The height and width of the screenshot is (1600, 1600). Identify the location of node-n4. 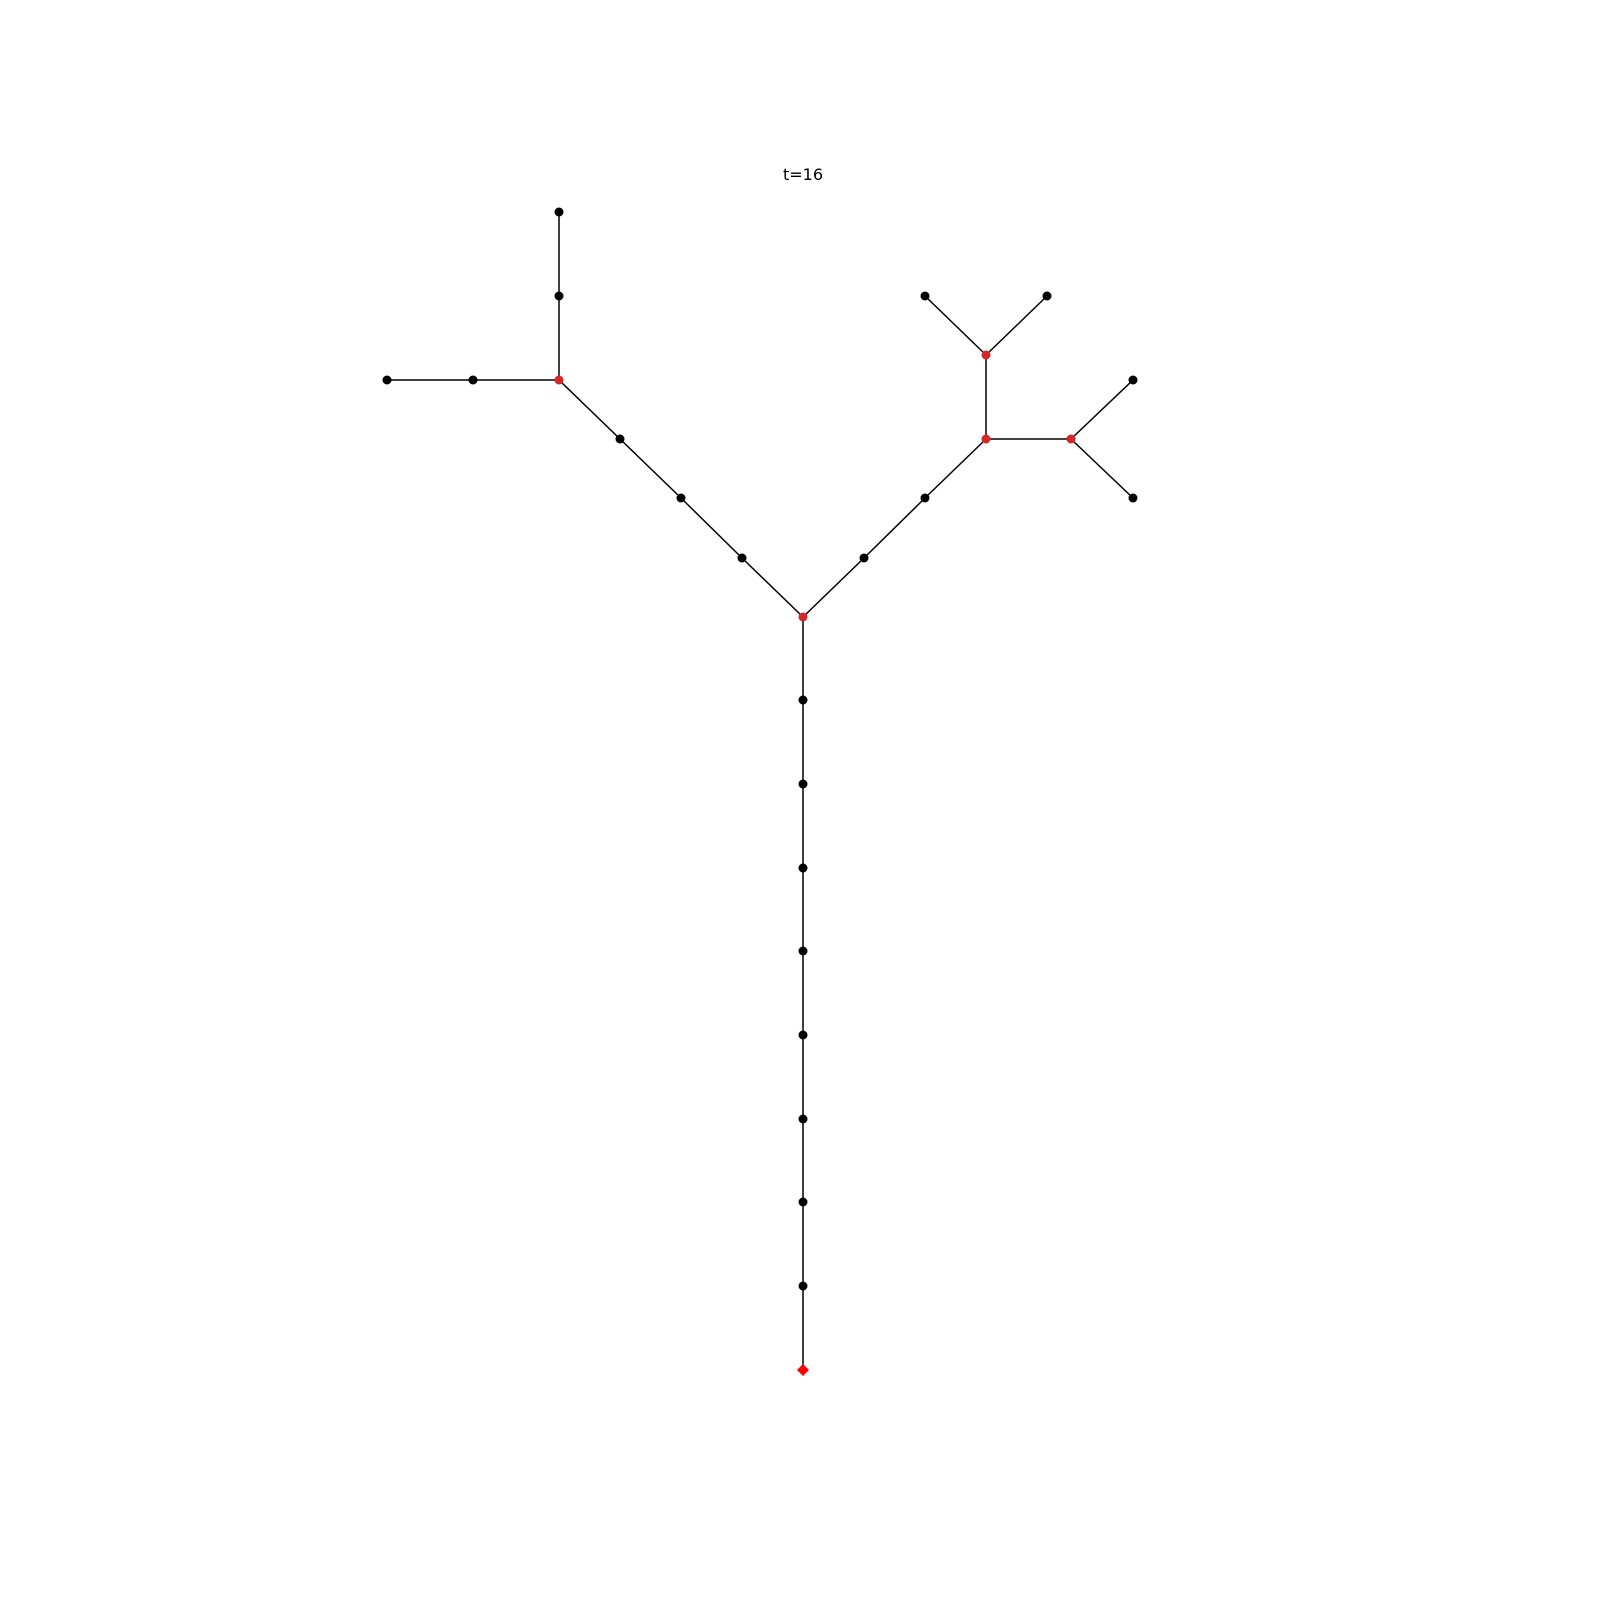
(803, 1035).